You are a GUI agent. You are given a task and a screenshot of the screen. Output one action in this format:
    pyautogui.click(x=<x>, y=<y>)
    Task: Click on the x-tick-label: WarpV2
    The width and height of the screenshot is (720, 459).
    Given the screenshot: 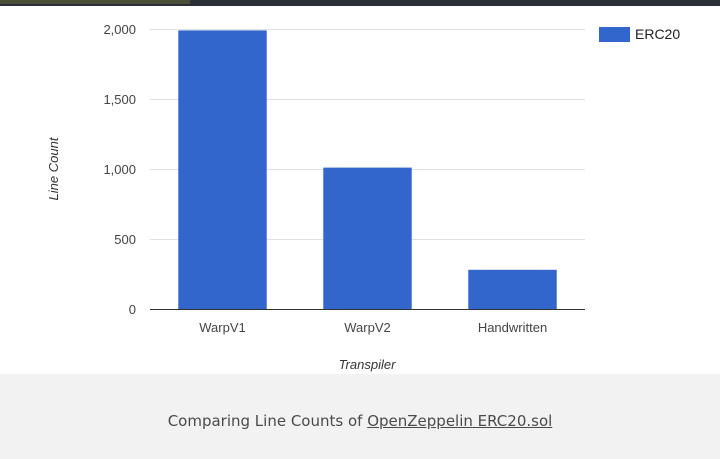 What is the action you would take?
    pyautogui.click(x=367, y=327)
    